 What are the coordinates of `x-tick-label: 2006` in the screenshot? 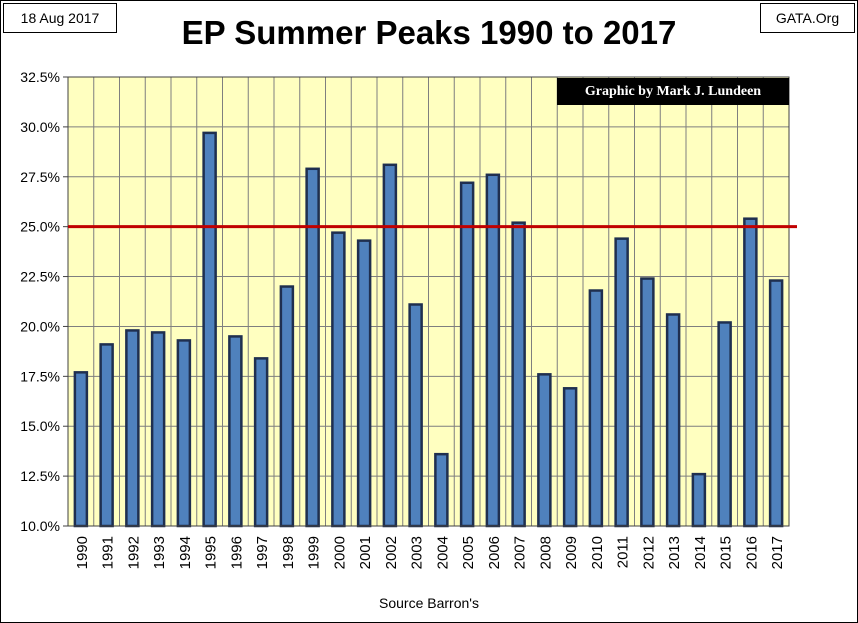 It's located at (494, 552).